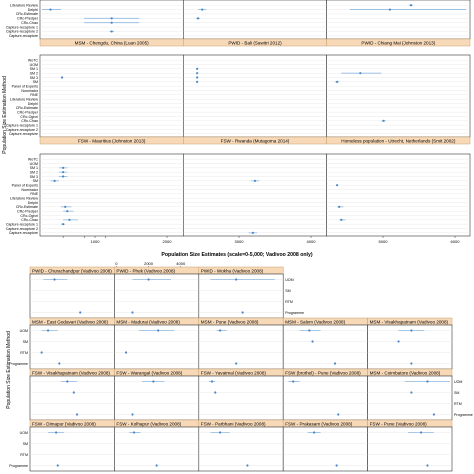 Image resolution: width=474 pixels, height=474 pixels. Describe the element at coordinates (255, 42) in the screenshot. I see `top-strip-label: PWID - Bali (Sawitri 2012)` at that location.